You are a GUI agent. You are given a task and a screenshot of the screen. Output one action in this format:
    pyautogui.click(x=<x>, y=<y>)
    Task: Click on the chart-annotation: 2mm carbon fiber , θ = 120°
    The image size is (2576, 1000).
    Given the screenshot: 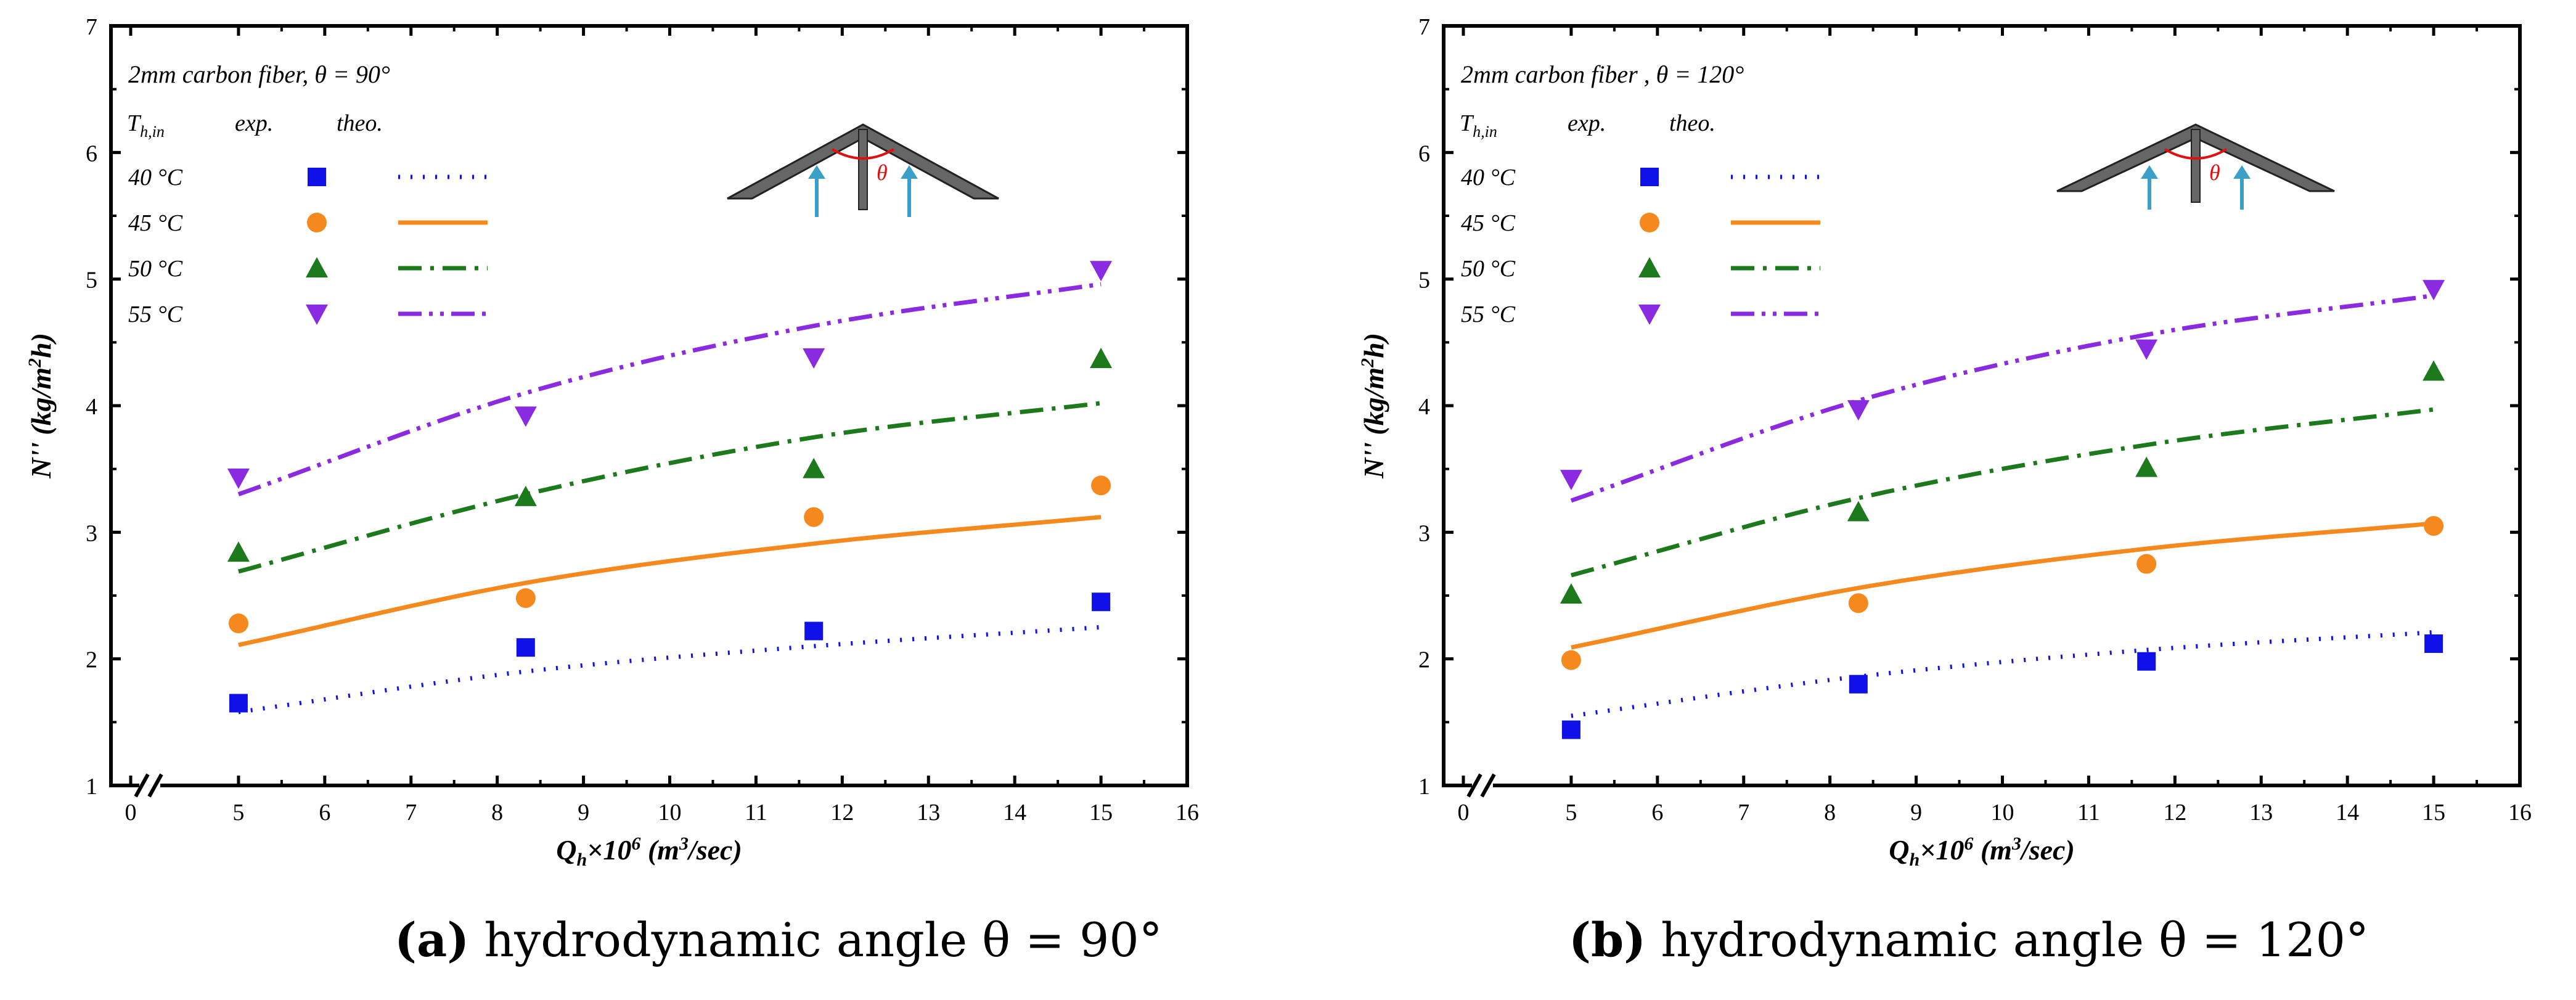 What is the action you would take?
    pyautogui.click(x=1602, y=74)
    